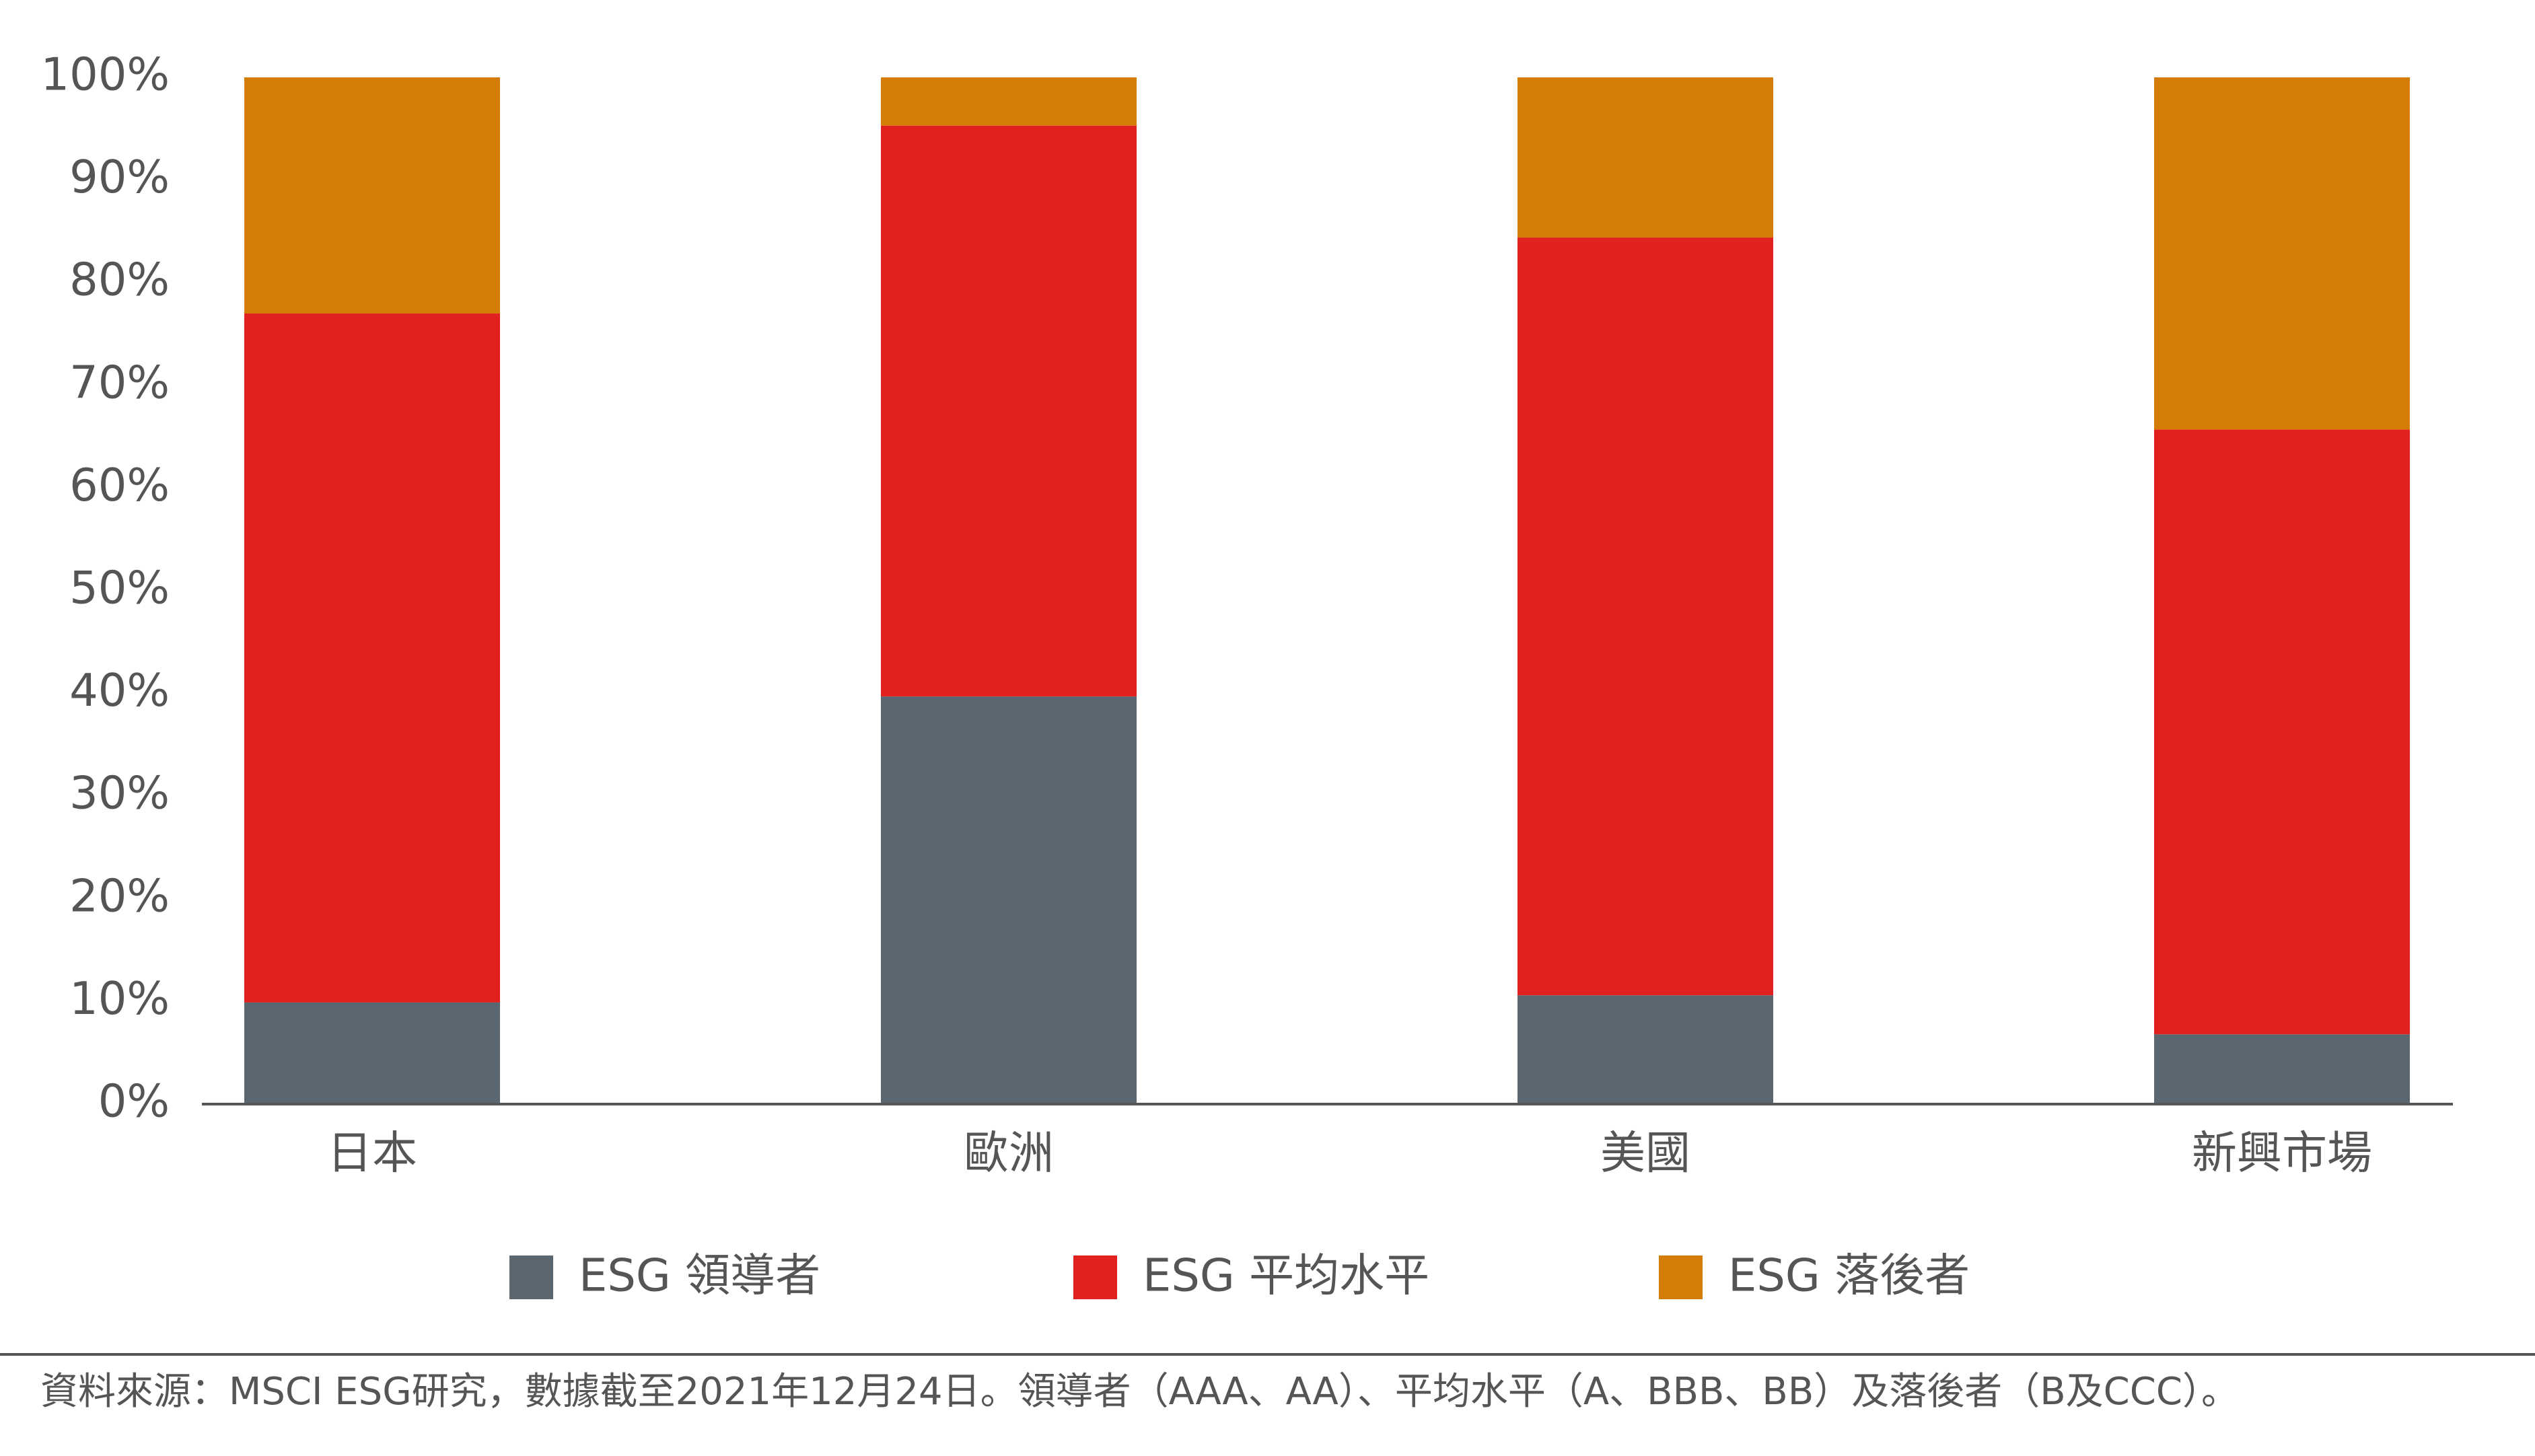 Image resolution: width=2535 pixels, height=1456 pixels. I want to click on y-tick-label: 60%, so click(119, 485).